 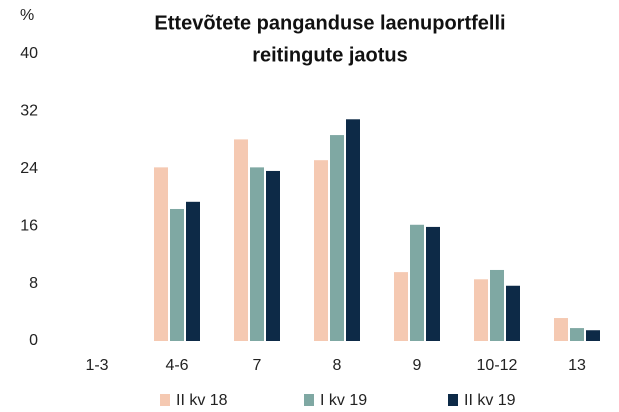 What do you see at coordinates (257, 365) in the screenshot?
I see `x-tick-label: 7` at bounding box center [257, 365].